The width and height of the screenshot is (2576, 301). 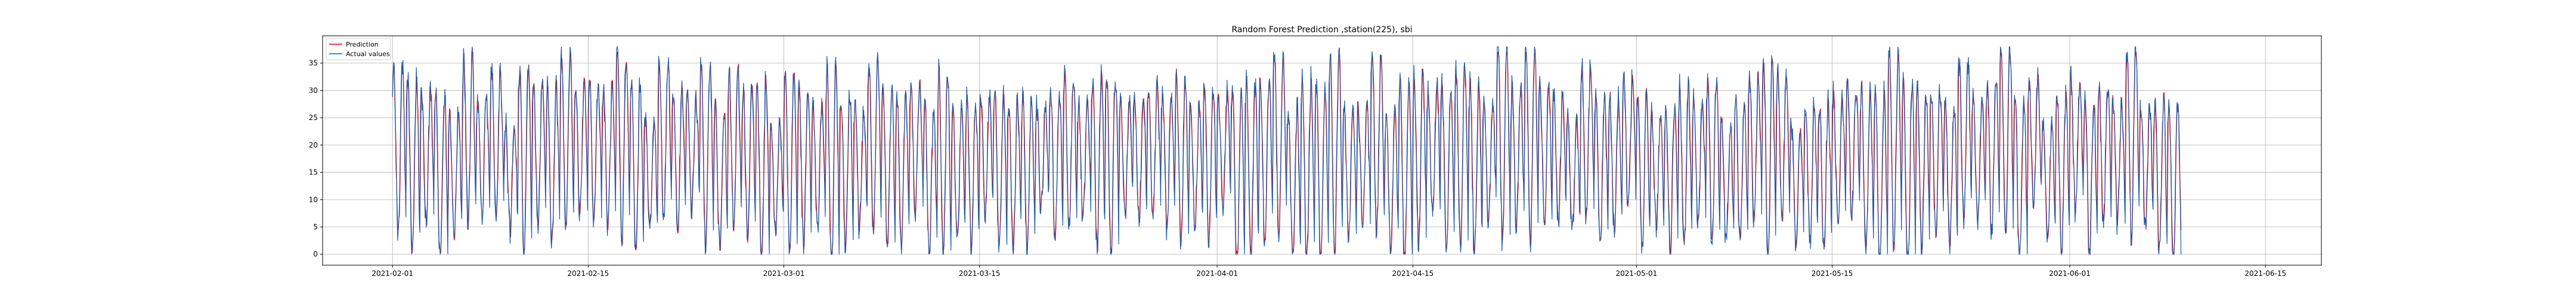 What do you see at coordinates (313, 145) in the screenshot?
I see `y-tick-label: 20` at bounding box center [313, 145].